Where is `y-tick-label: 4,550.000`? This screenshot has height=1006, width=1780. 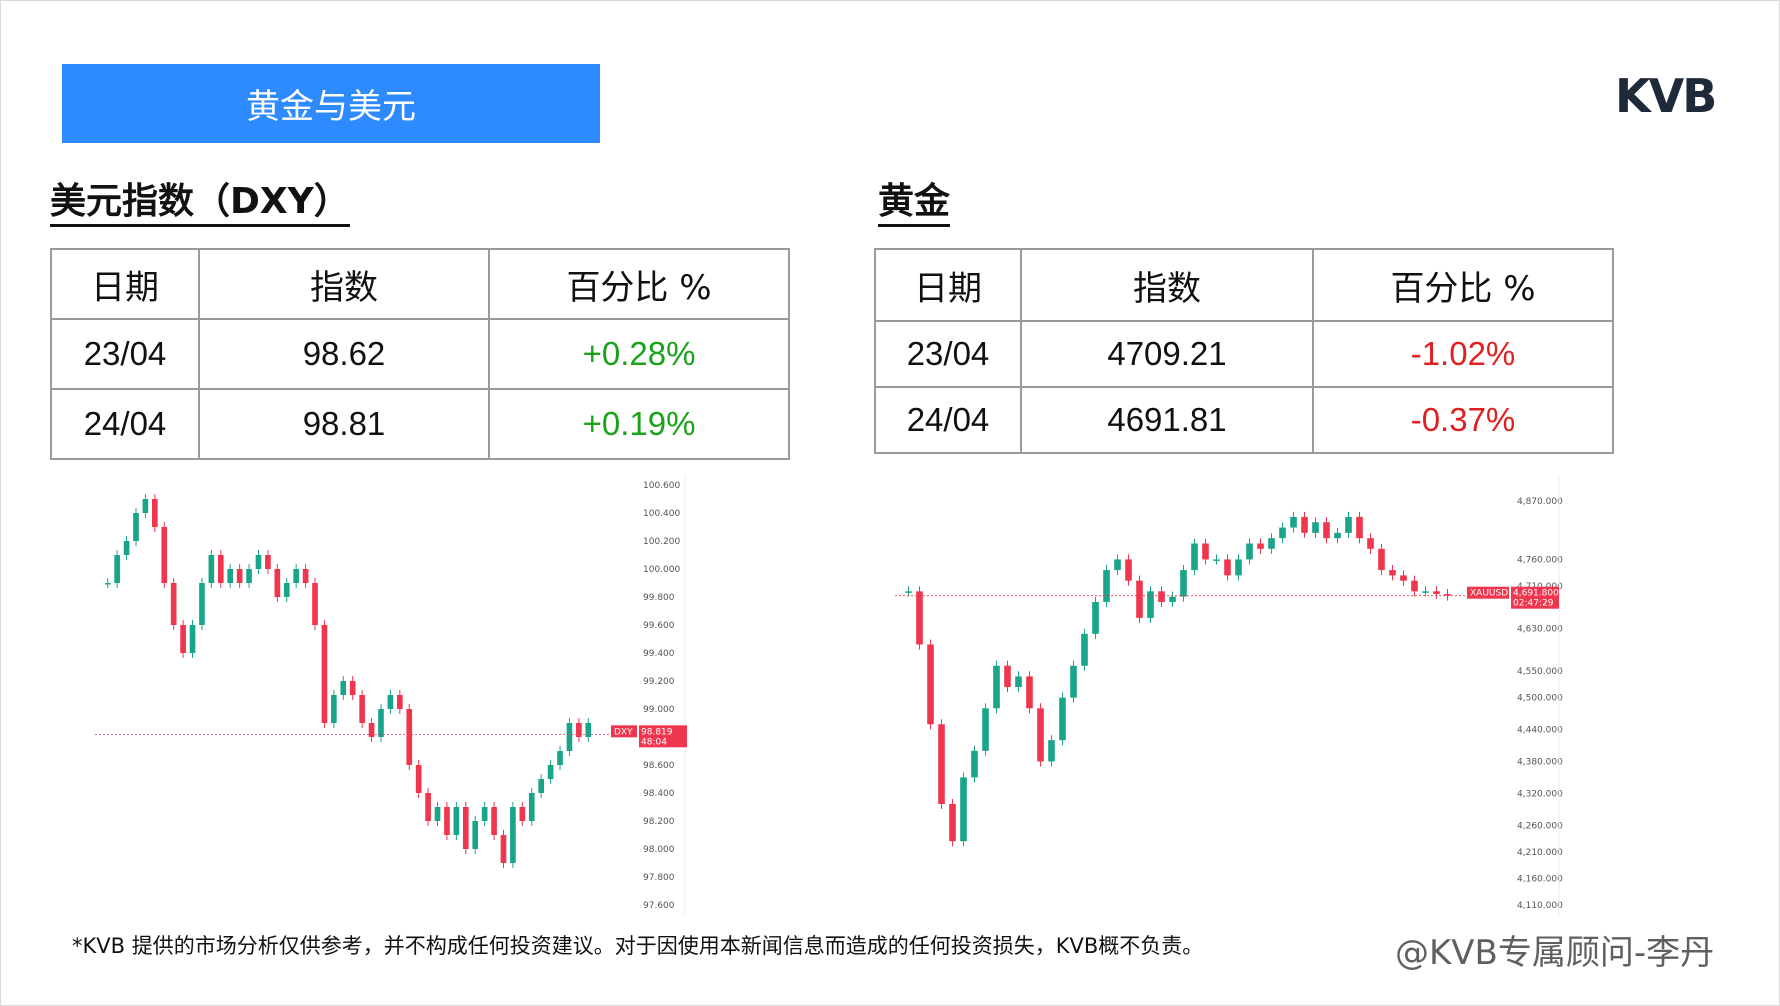 y-tick-label: 4,550.000 is located at coordinates (1540, 672).